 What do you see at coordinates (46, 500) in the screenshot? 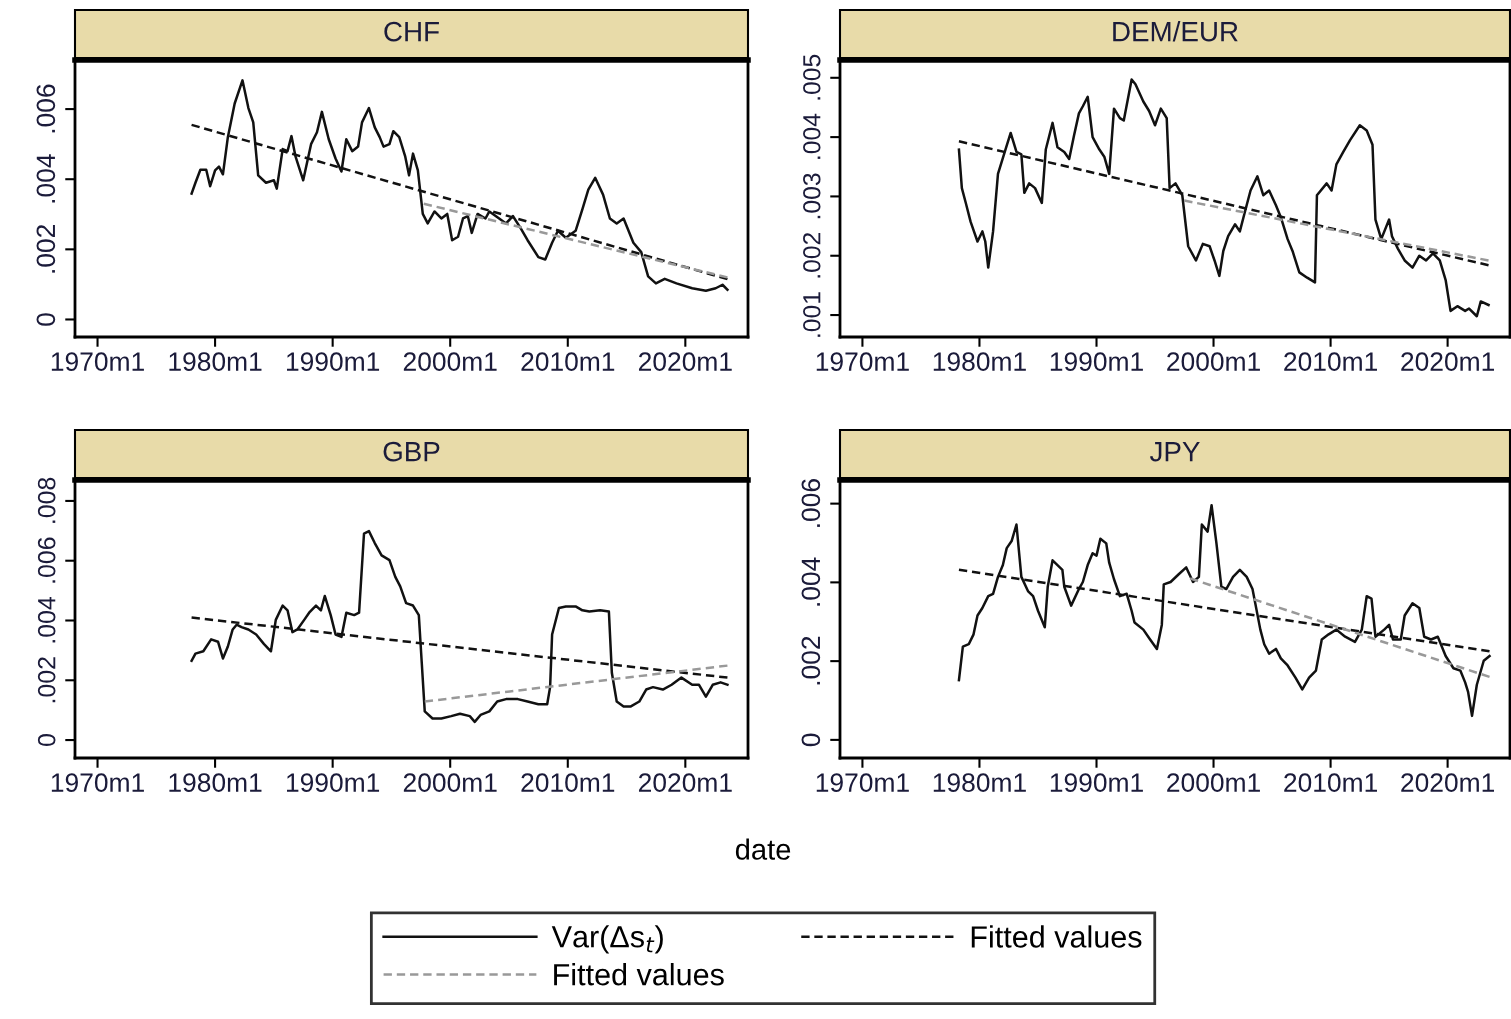
I see `y-tick-label: .008` at bounding box center [46, 500].